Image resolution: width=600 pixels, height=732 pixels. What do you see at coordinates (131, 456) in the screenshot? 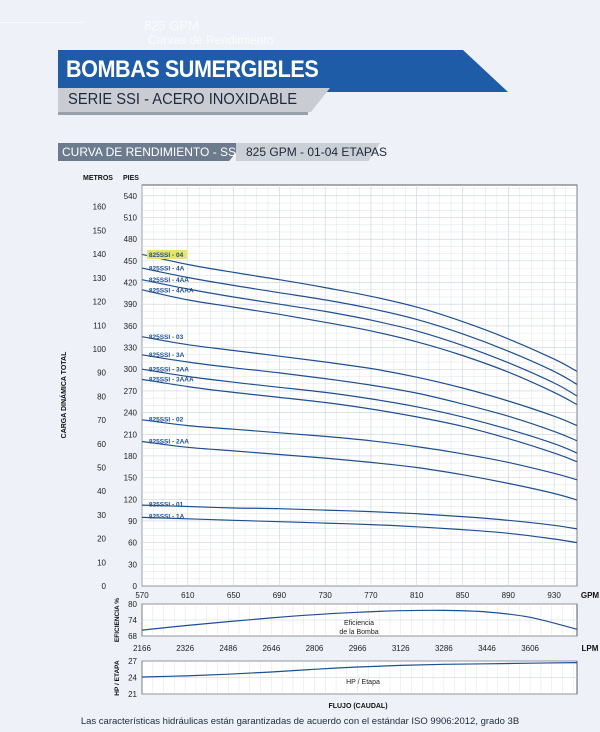
I see `y-tick-label-pies: 180` at bounding box center [131, 456].